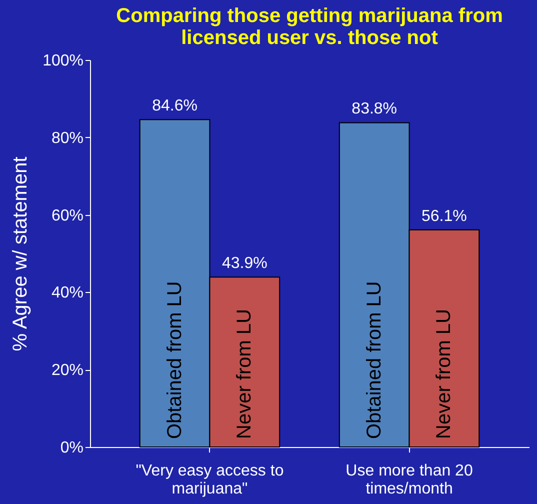 The height and width of the screenshot is (504, 537). I want to click on x-tick-label: "Very easy access to marijuana", so click(210, 480).